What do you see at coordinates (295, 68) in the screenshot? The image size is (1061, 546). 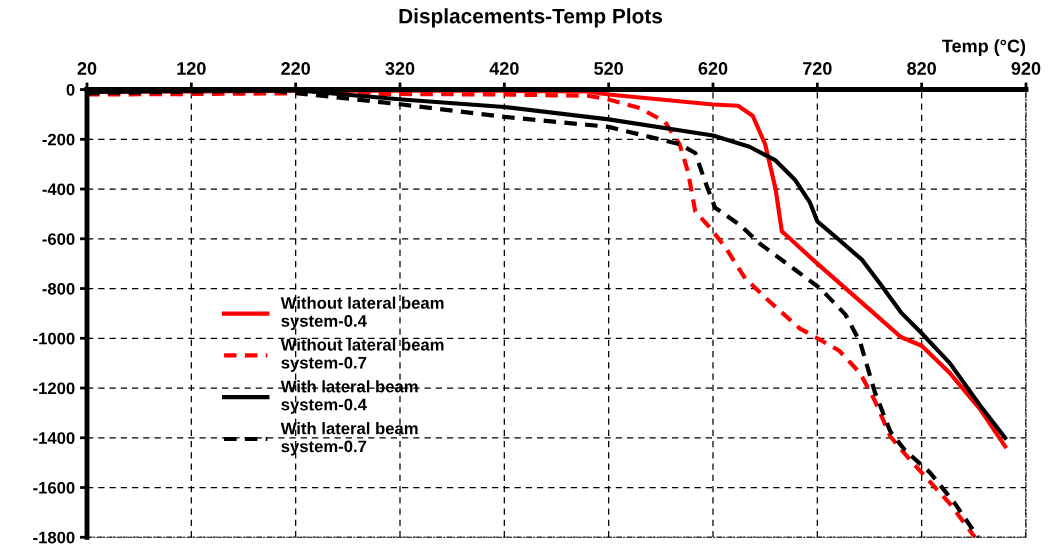 I see `x-tick-label: 220` at bounding box center [295, 68].